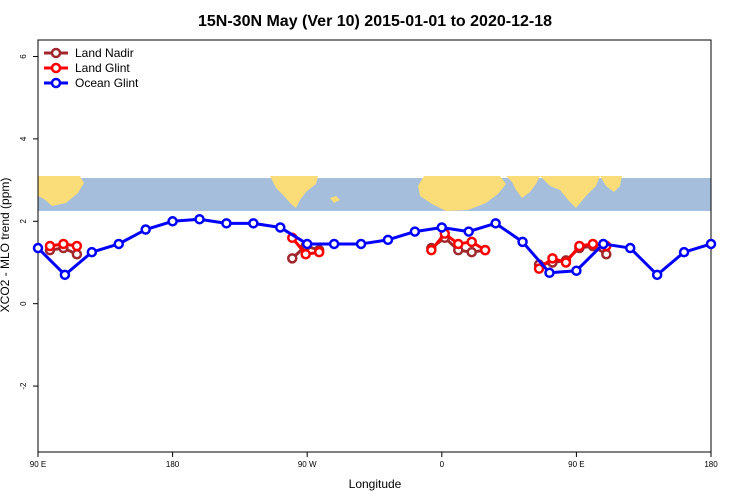 This screenshot has width=750, height=500. Describe the element at coordinates (23, 303) in the screenshot. I see `y-tick-label: 0` at that location.